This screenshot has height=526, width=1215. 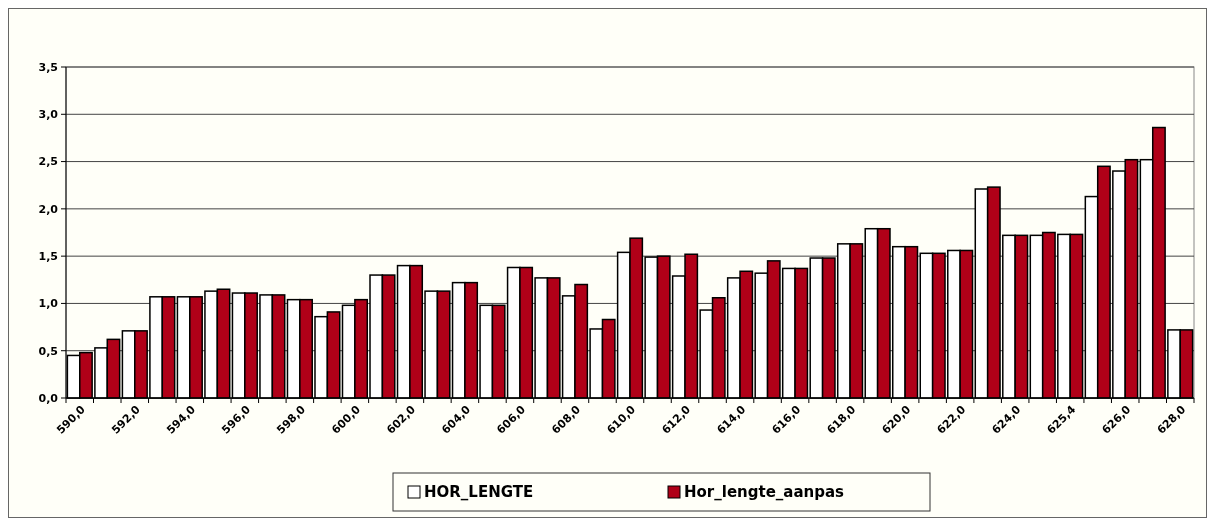 What do you see at coordinates (48, 209) in the screenshot?
I see `y-tick-label: 2,0` at bounding box center [48, 209].